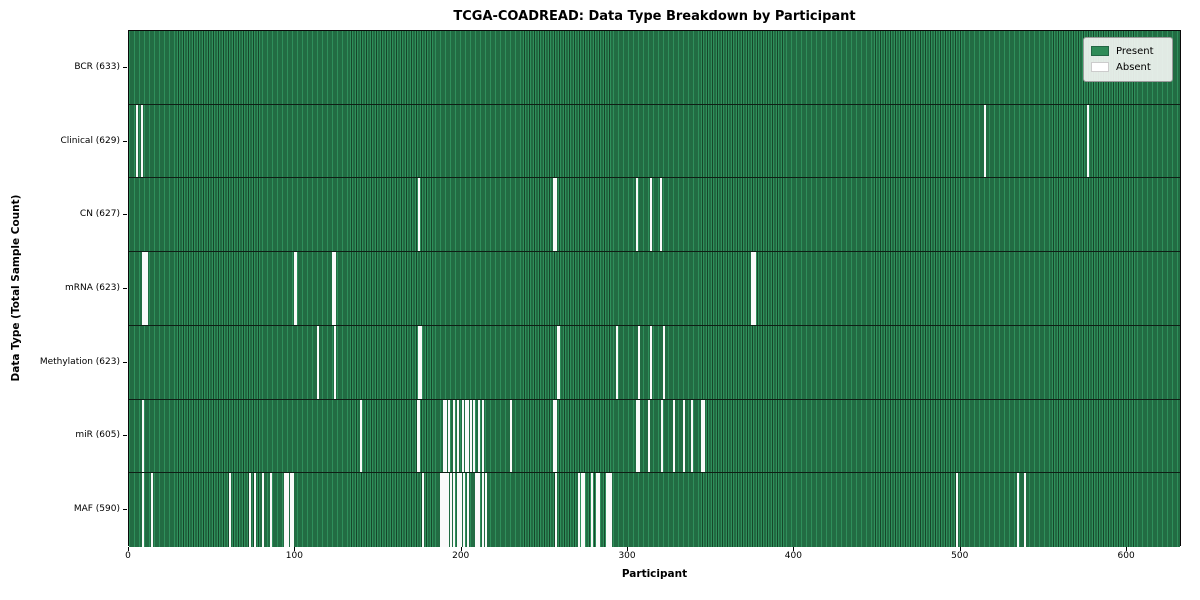 The height and width of the screenshot is (600, 1200). I want to click on x-tick-label: 200, so click(461, 556).